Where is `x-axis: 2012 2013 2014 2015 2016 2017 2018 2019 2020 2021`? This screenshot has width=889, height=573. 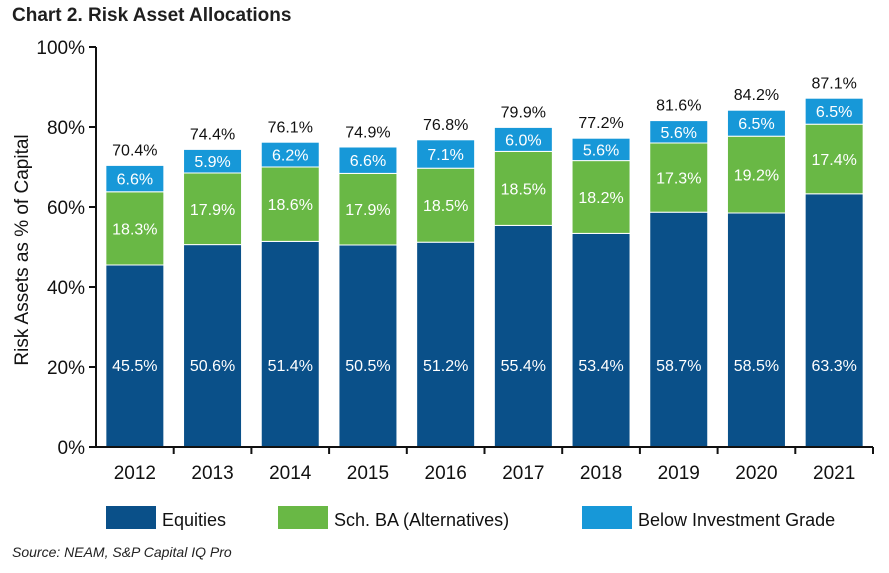 x-axis: 2012 2013 2014 2015 2016 2017 2018 2019 2020 2021 is located at coordinates (485, 465).